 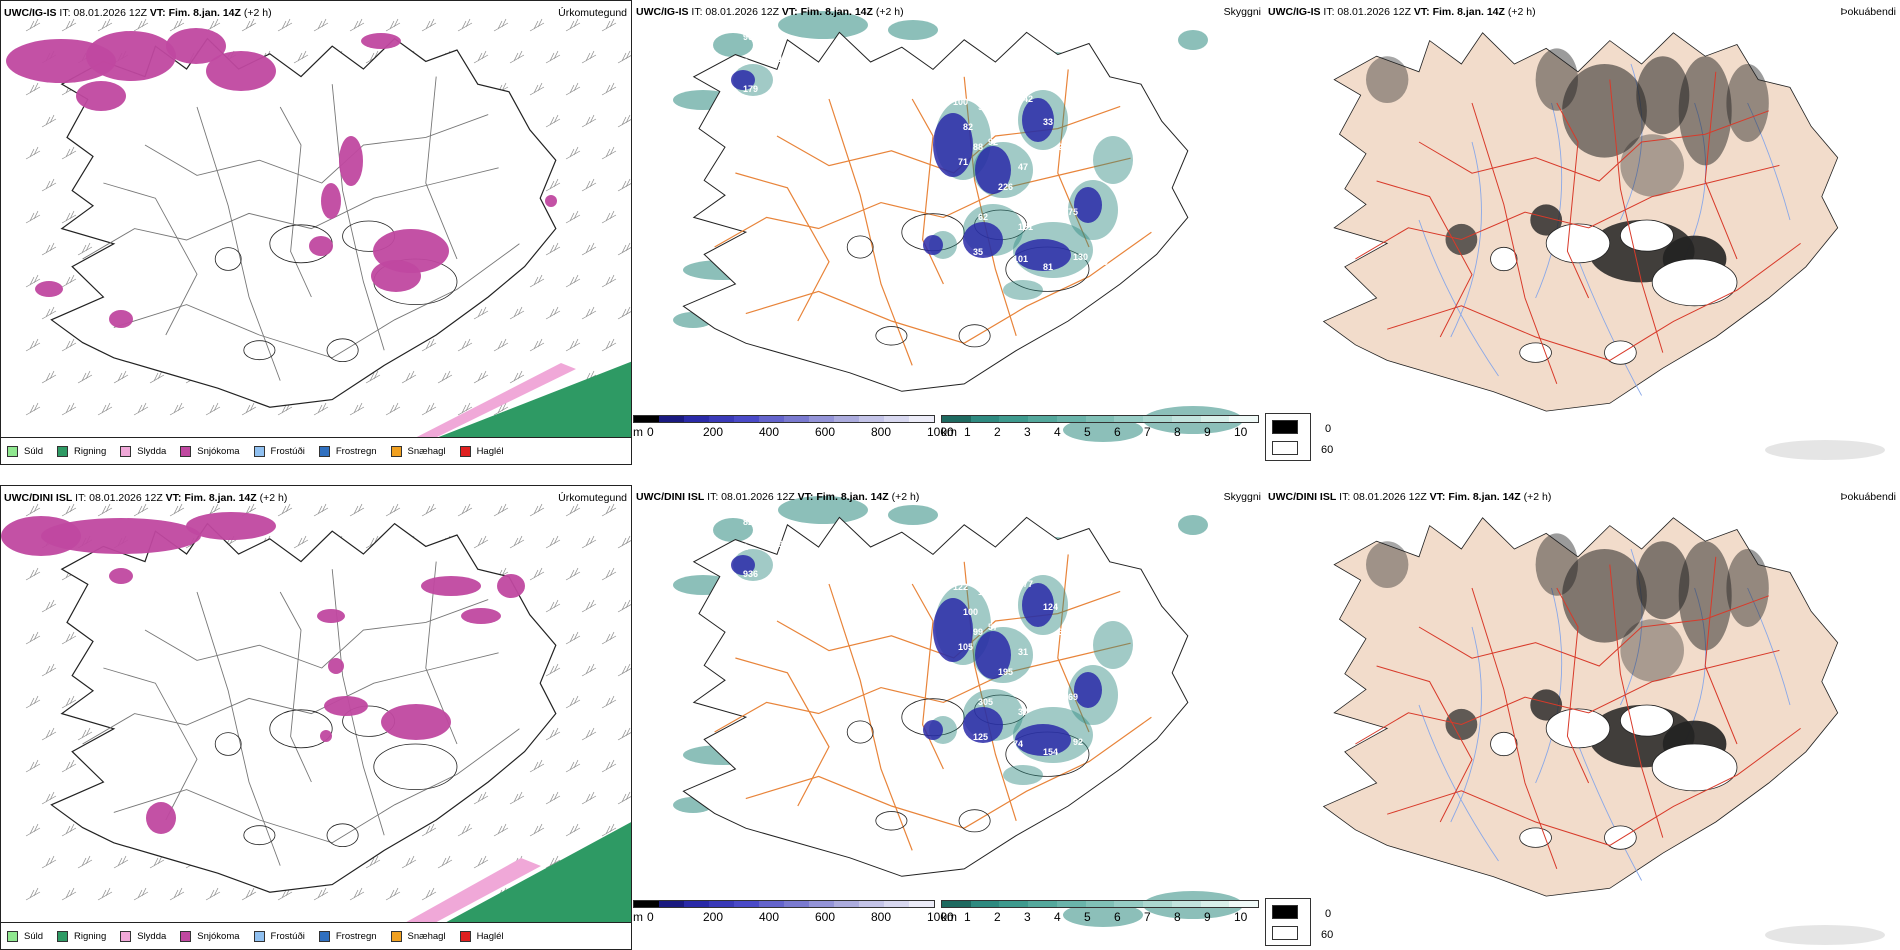 What do you see at coordinates (152, 936) in the screenshot?
I see `legend-label: Slydda` at bounding box center [152, 936].